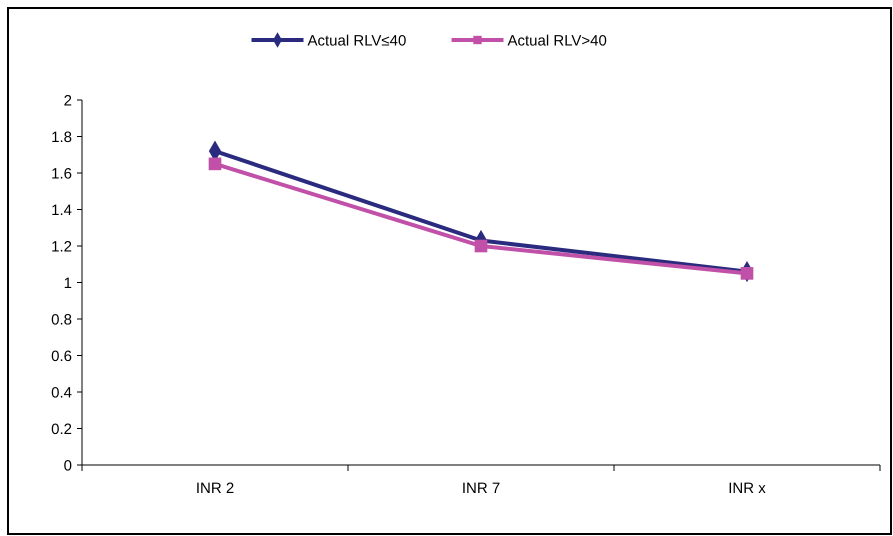 The width and height of the screenshot is (893, 536). I want to click on y-tick-label: 0.4, so click(61, 393).